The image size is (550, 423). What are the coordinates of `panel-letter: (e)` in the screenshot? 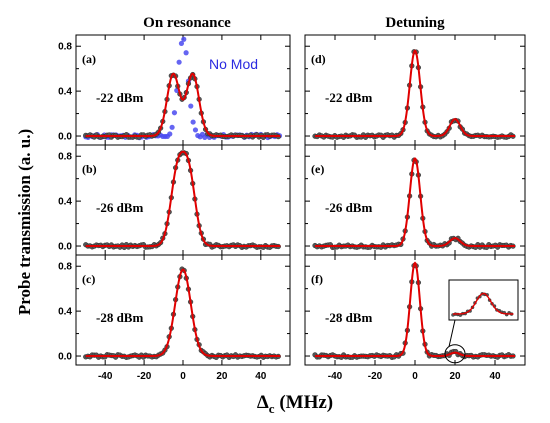 It's located at (317, 169).